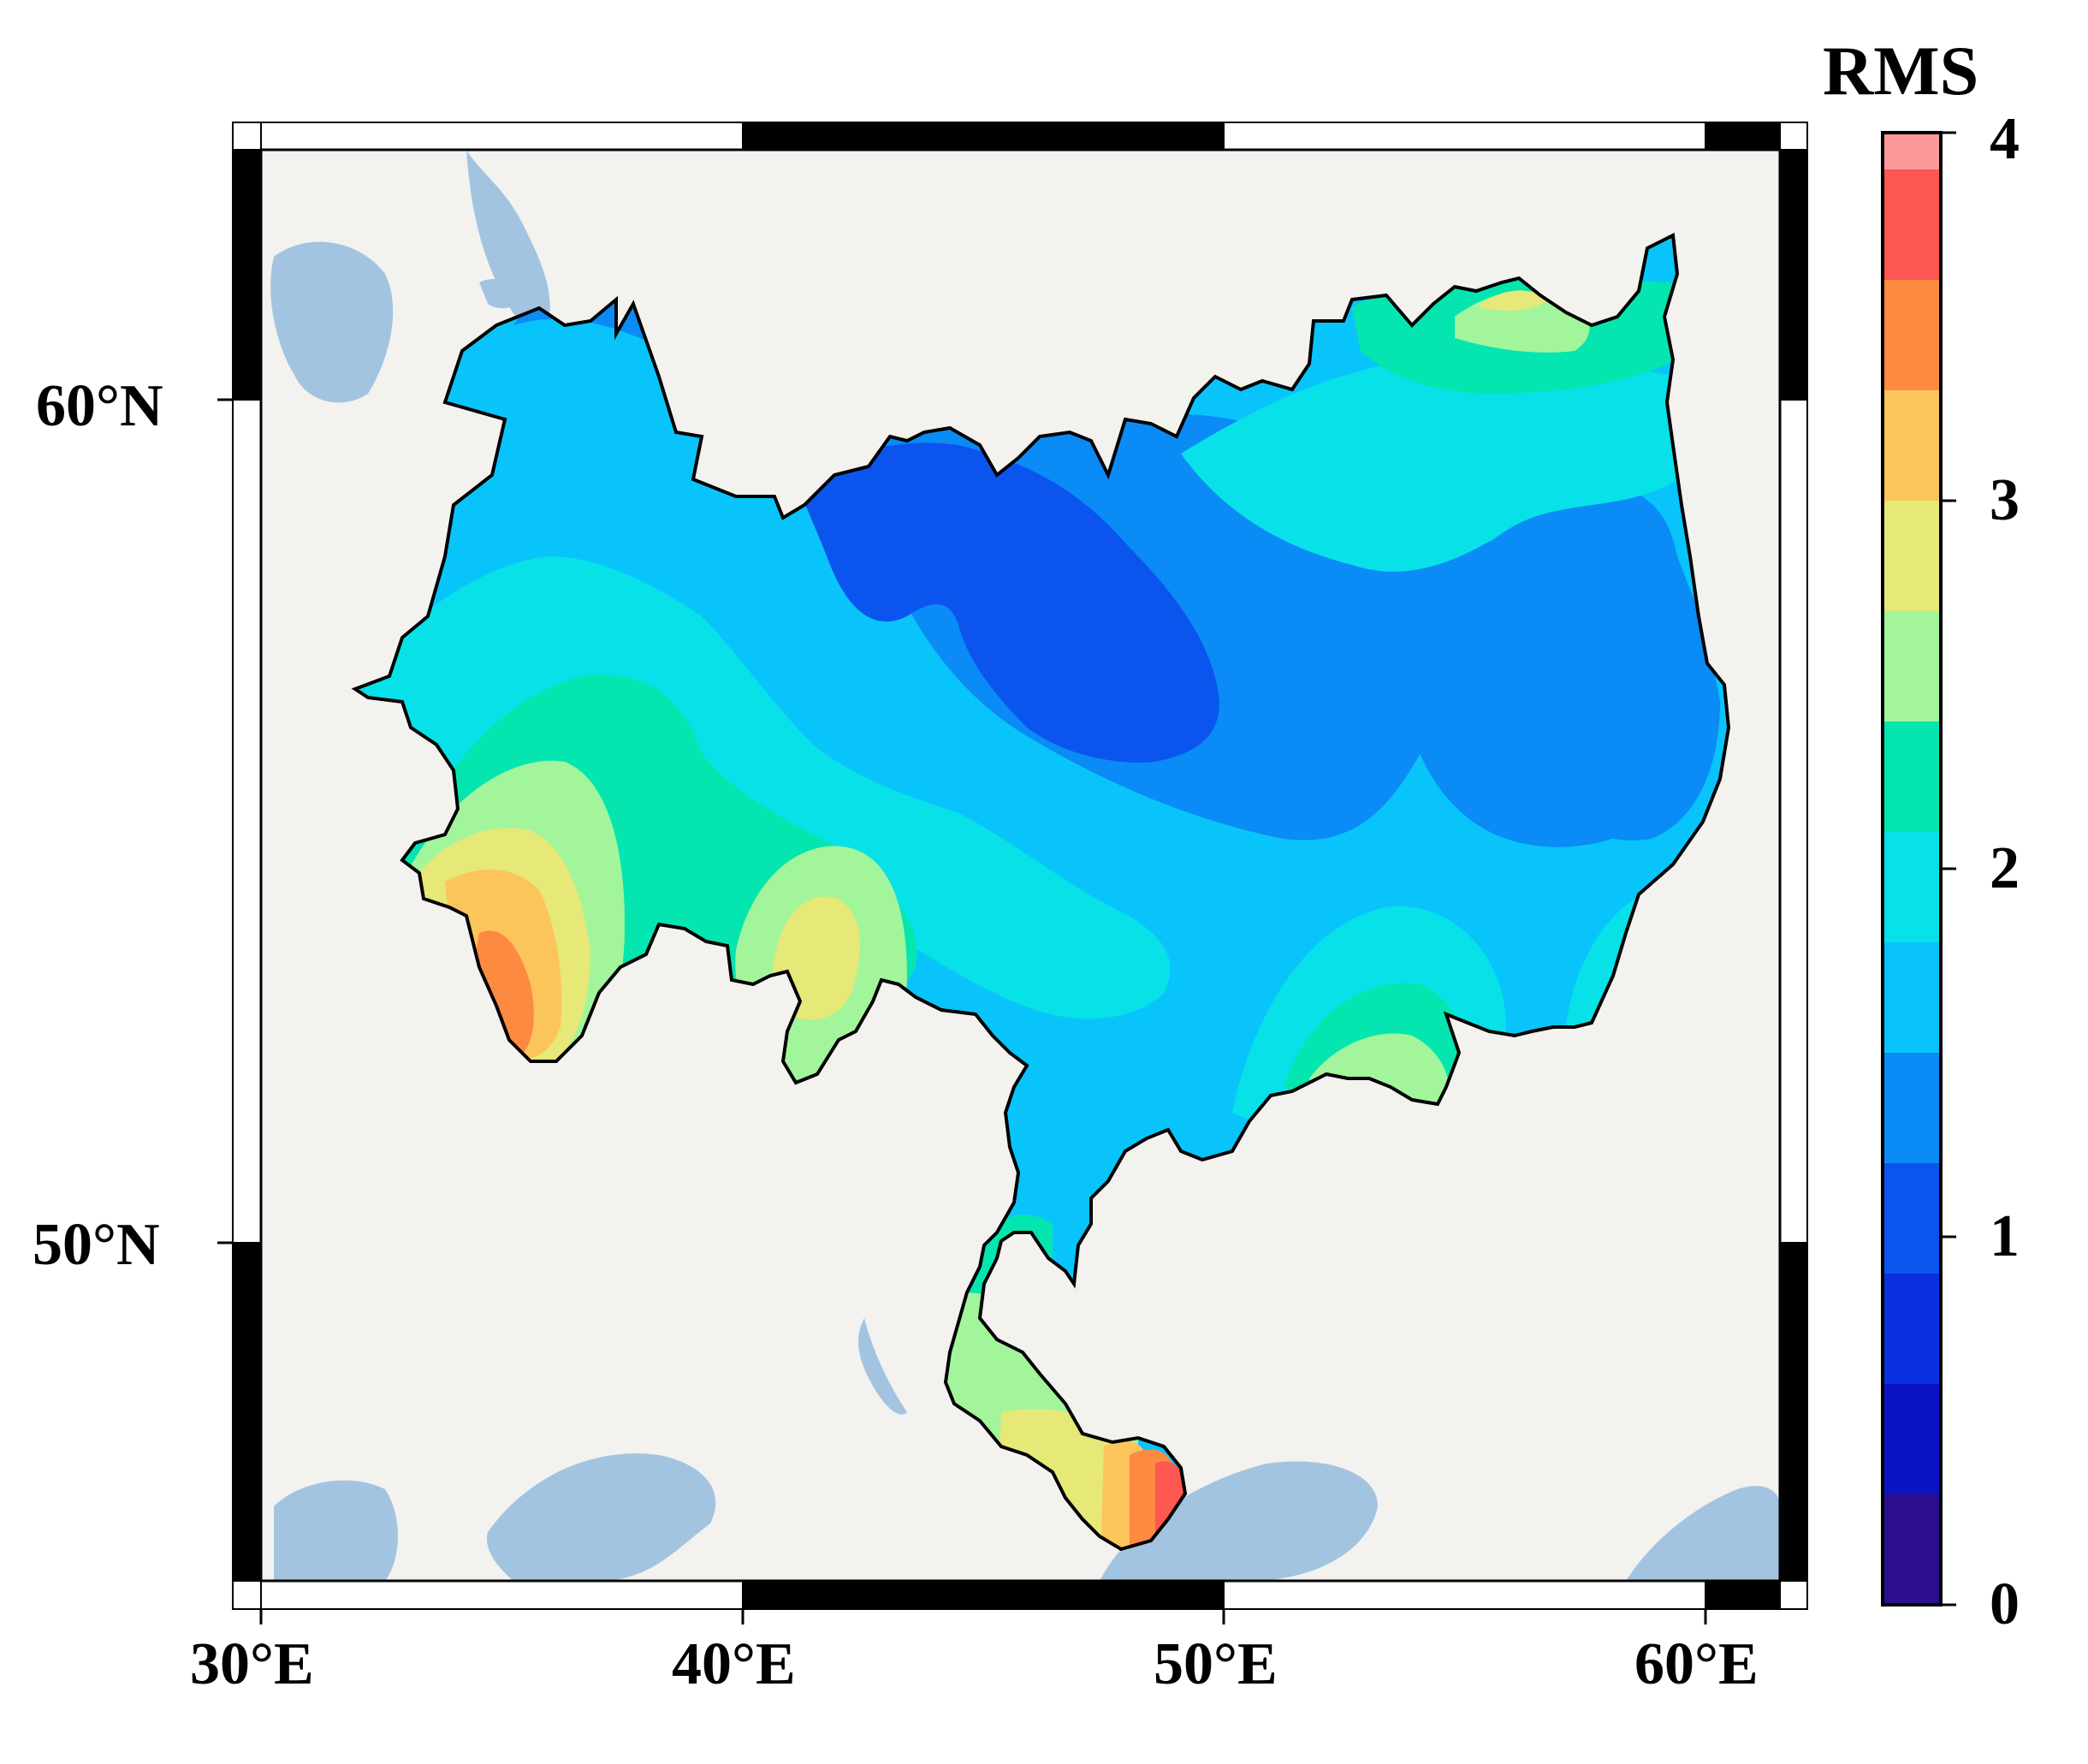  I want to click on rms-band-1.5-1.8, so click(1429, 464).